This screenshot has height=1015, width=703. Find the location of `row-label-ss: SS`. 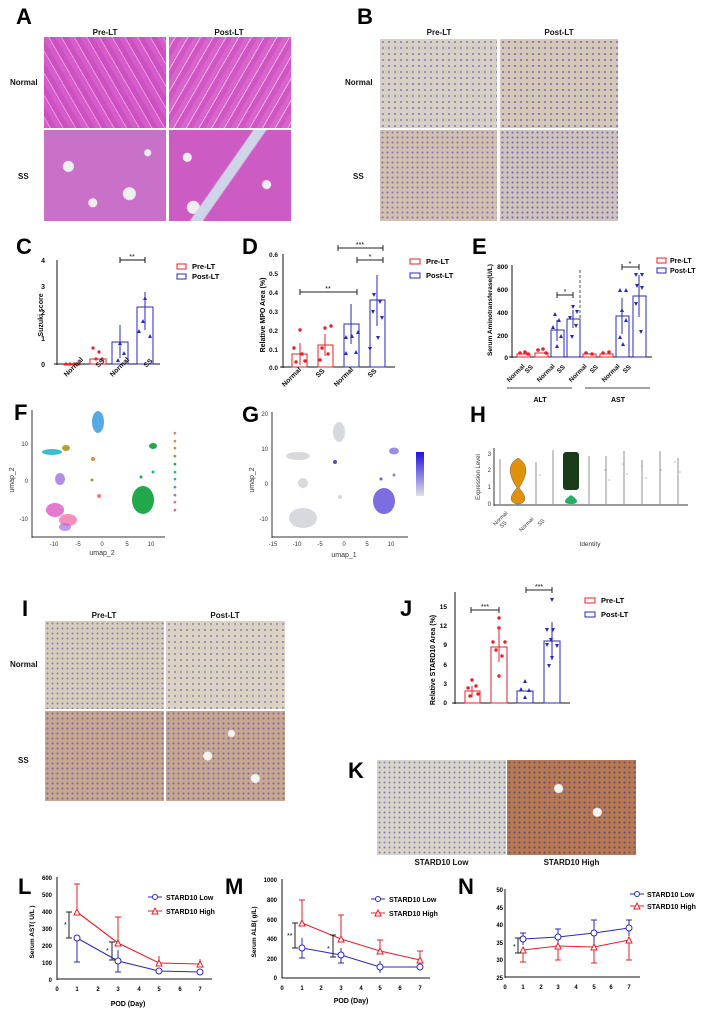

row-label-ss: SS is located at coordinates (358, 176).